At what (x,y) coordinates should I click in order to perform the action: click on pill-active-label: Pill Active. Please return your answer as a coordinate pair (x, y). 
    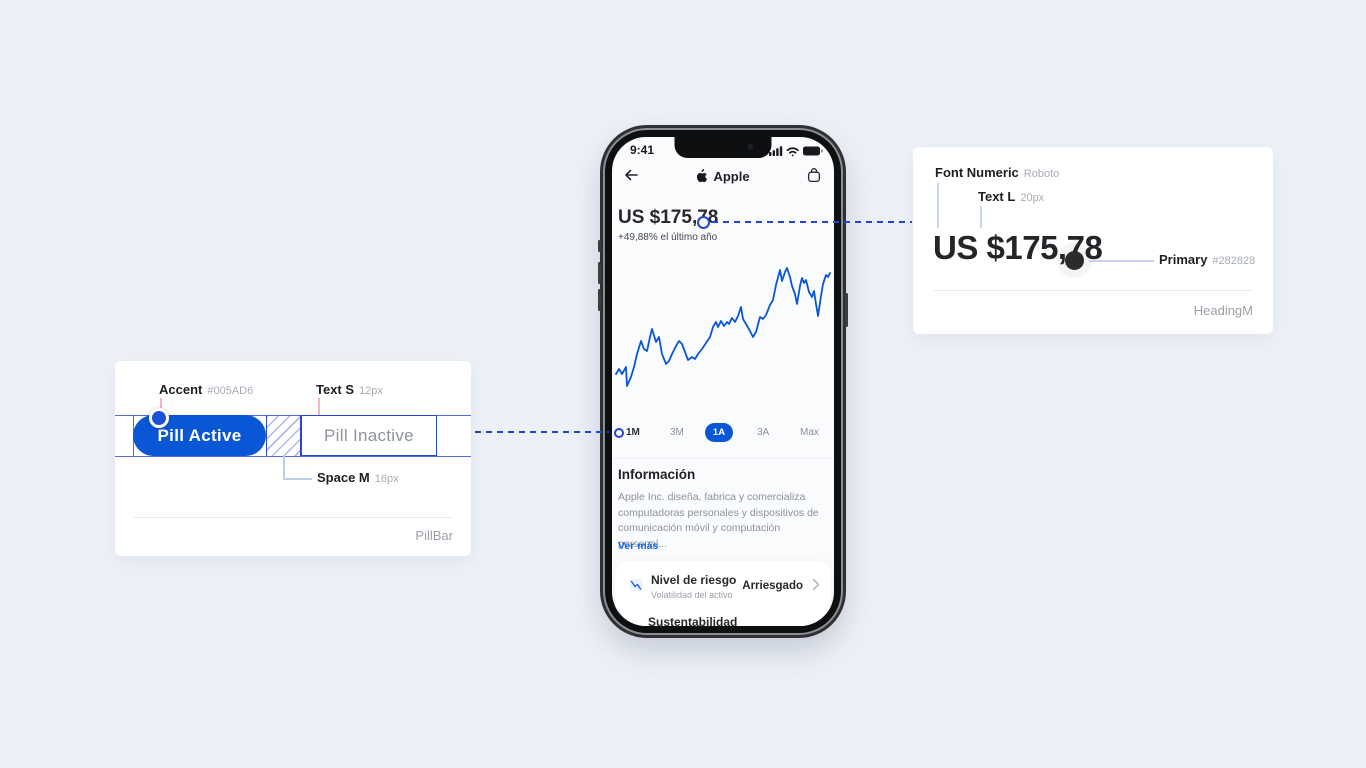
    Looking at the image, I should click on (199, 435).